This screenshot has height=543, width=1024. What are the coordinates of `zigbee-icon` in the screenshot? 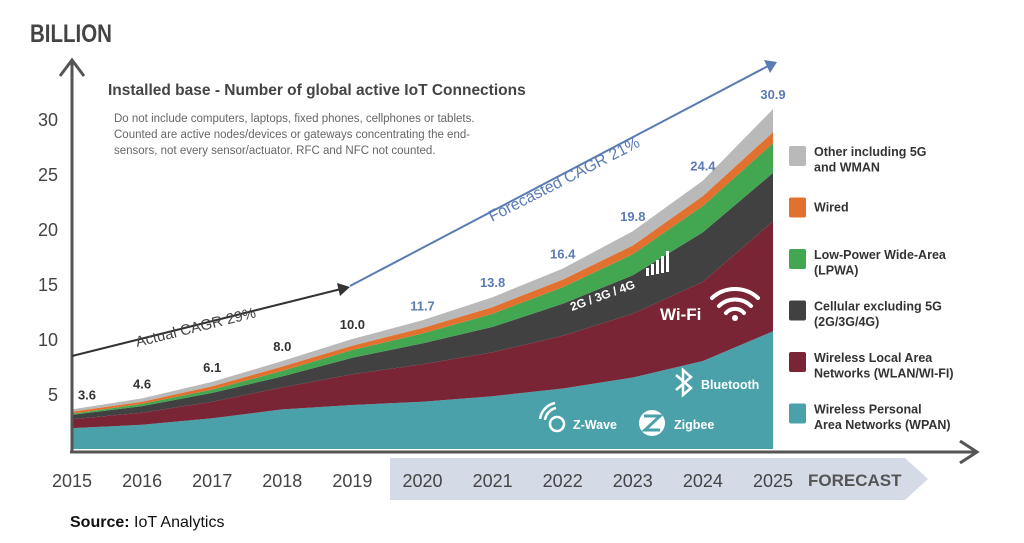 It's located at (652, 423).